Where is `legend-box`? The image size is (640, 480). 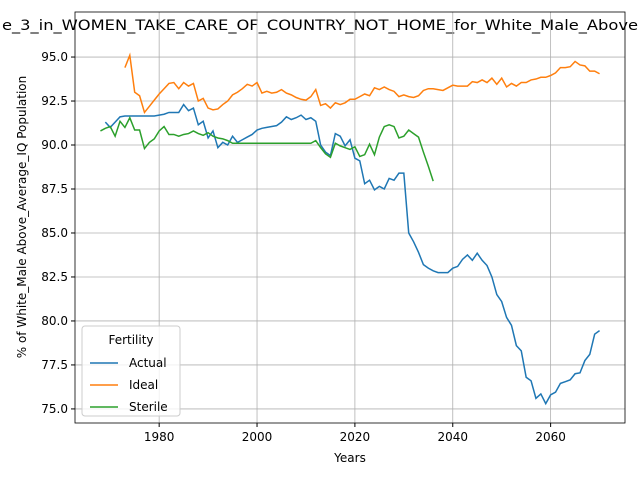 legend-box is located at coordinates (131, 371).